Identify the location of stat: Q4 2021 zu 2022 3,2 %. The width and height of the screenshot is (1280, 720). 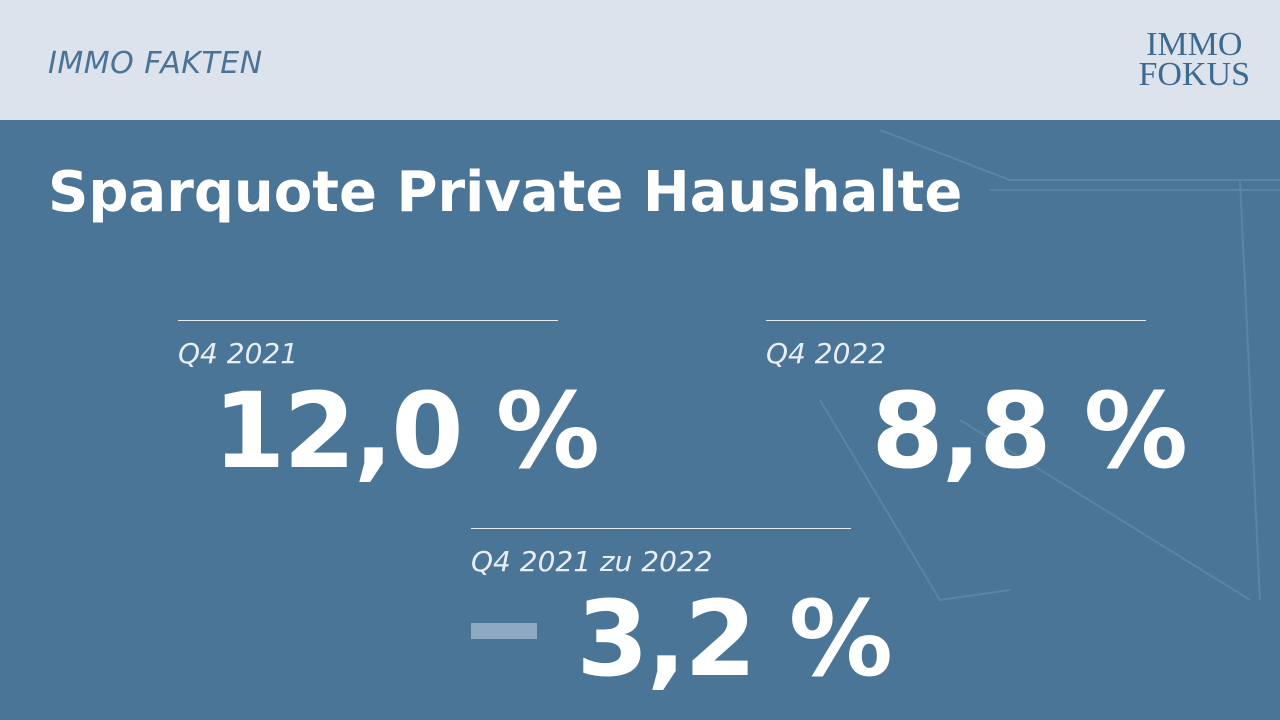
(682, 614).